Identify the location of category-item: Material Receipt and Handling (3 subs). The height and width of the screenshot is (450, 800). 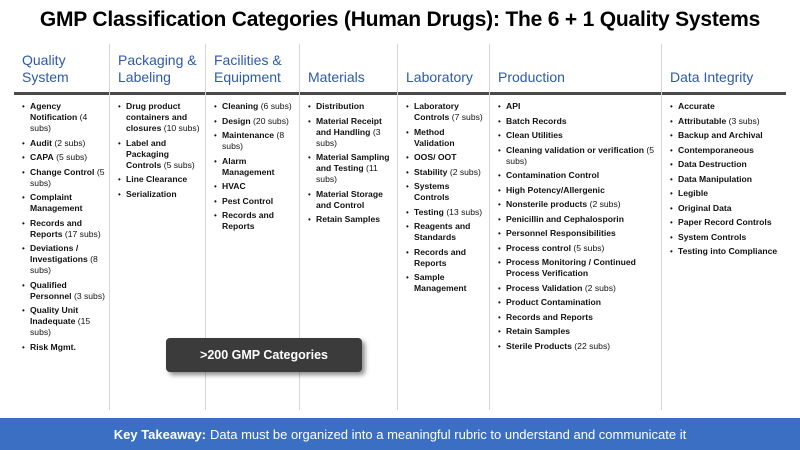
(350, 132).